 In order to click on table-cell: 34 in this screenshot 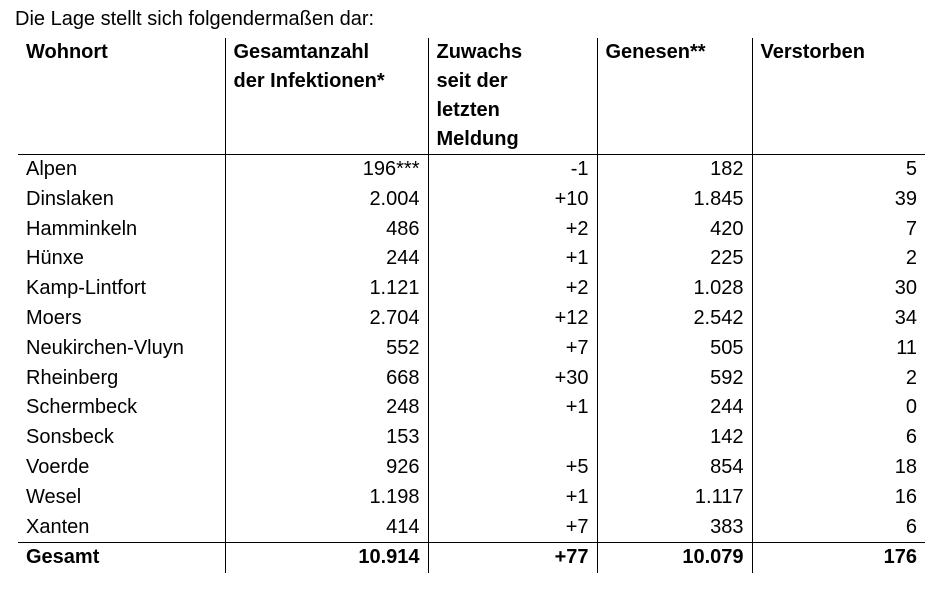, I will do `click(838, 318)`.